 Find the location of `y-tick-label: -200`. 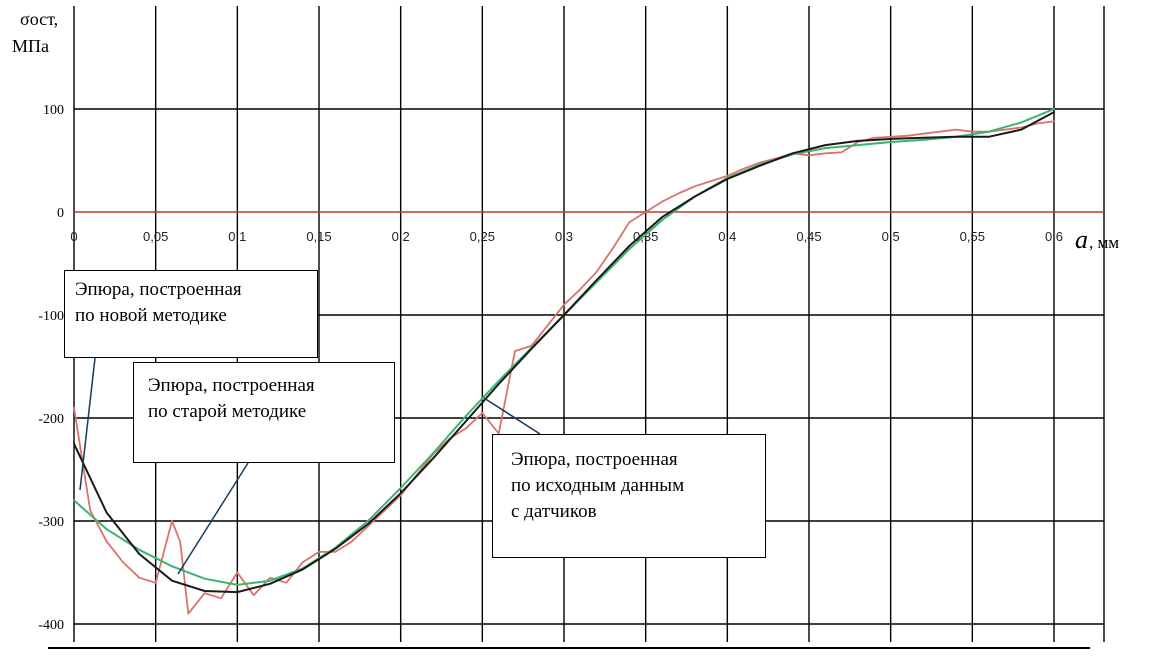

y-tick-label: -200 is located at coordinates (51, 419).